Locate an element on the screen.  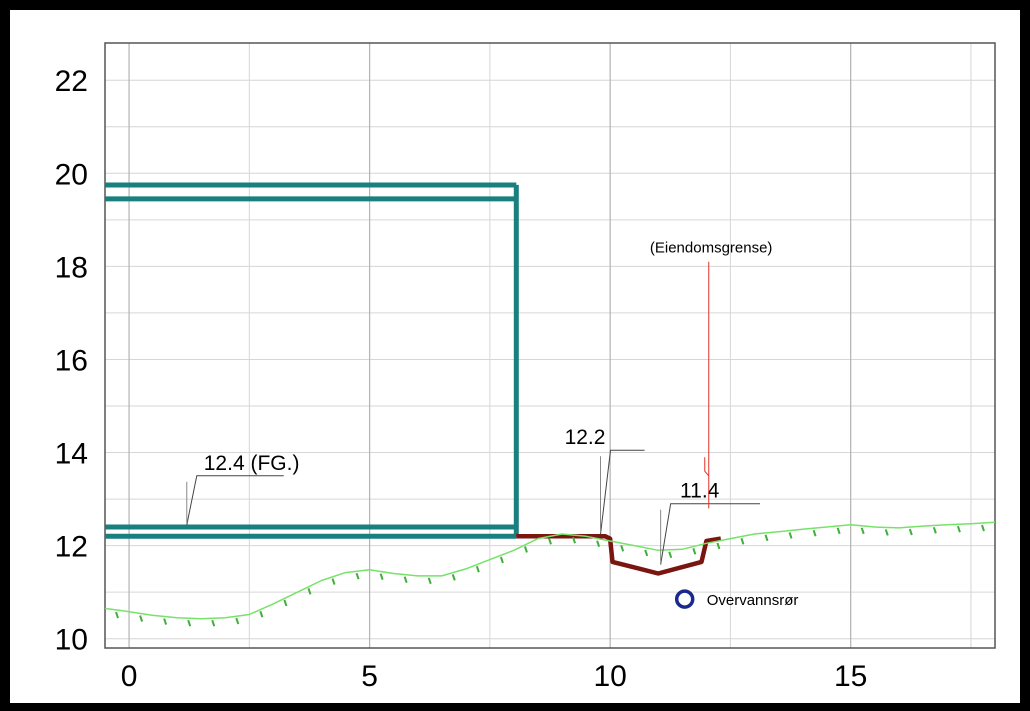
y-tick-label: 14 is located at coordinates (71, 454).